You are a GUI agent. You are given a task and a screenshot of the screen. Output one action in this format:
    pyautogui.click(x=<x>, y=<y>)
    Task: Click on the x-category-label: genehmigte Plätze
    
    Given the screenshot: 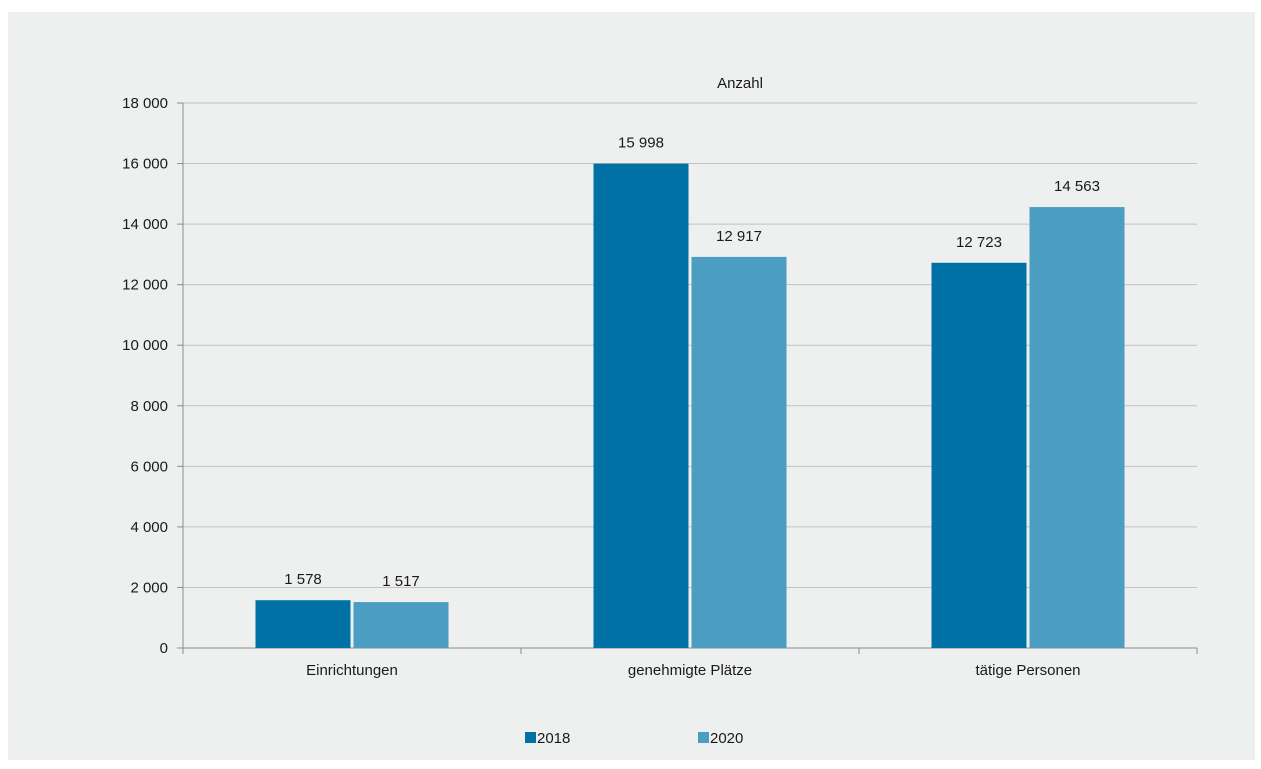 What is the action you would take?
    pyautogui.click(x=690, y=670)
    